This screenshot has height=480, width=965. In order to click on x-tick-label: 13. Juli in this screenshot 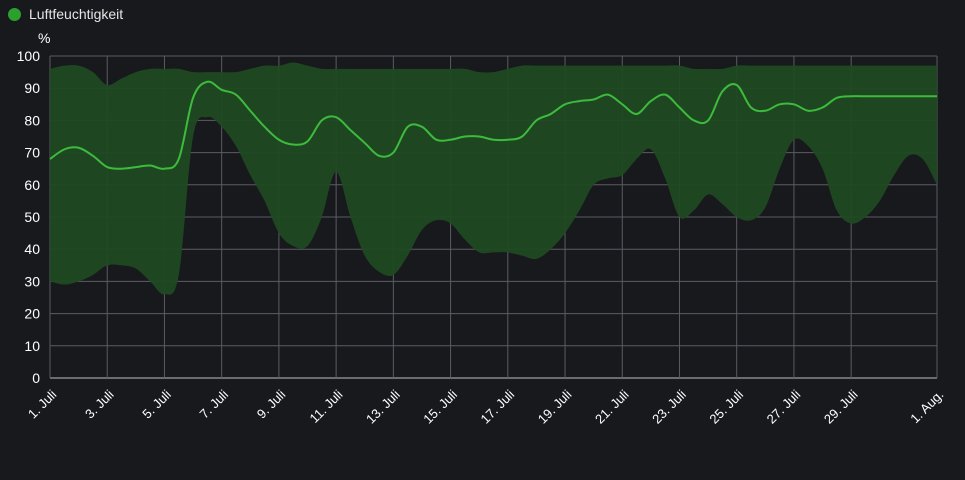, I will do `click(383, 407)`.